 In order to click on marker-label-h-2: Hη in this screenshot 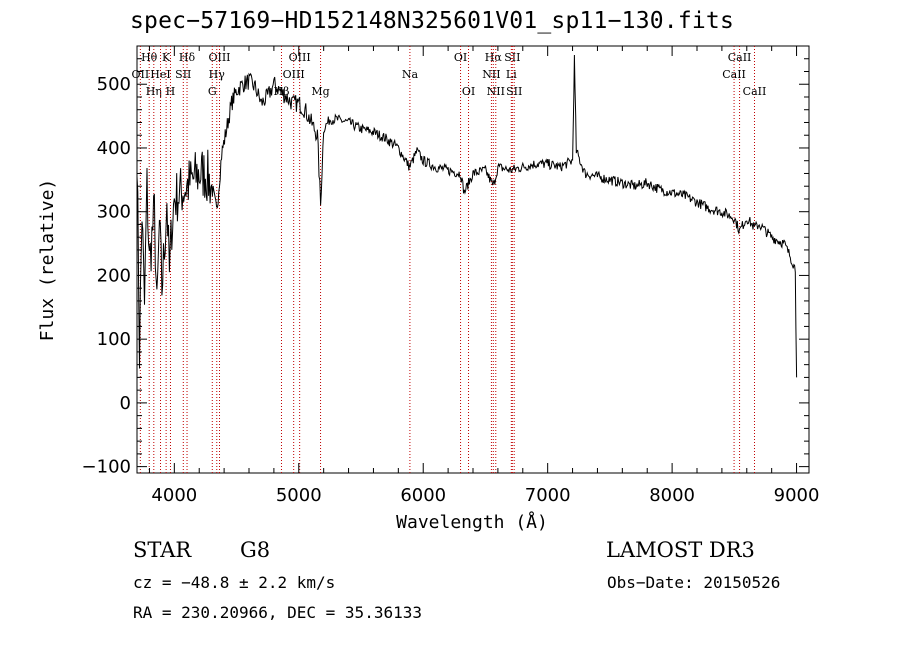, I will do `click(154, 91)`.